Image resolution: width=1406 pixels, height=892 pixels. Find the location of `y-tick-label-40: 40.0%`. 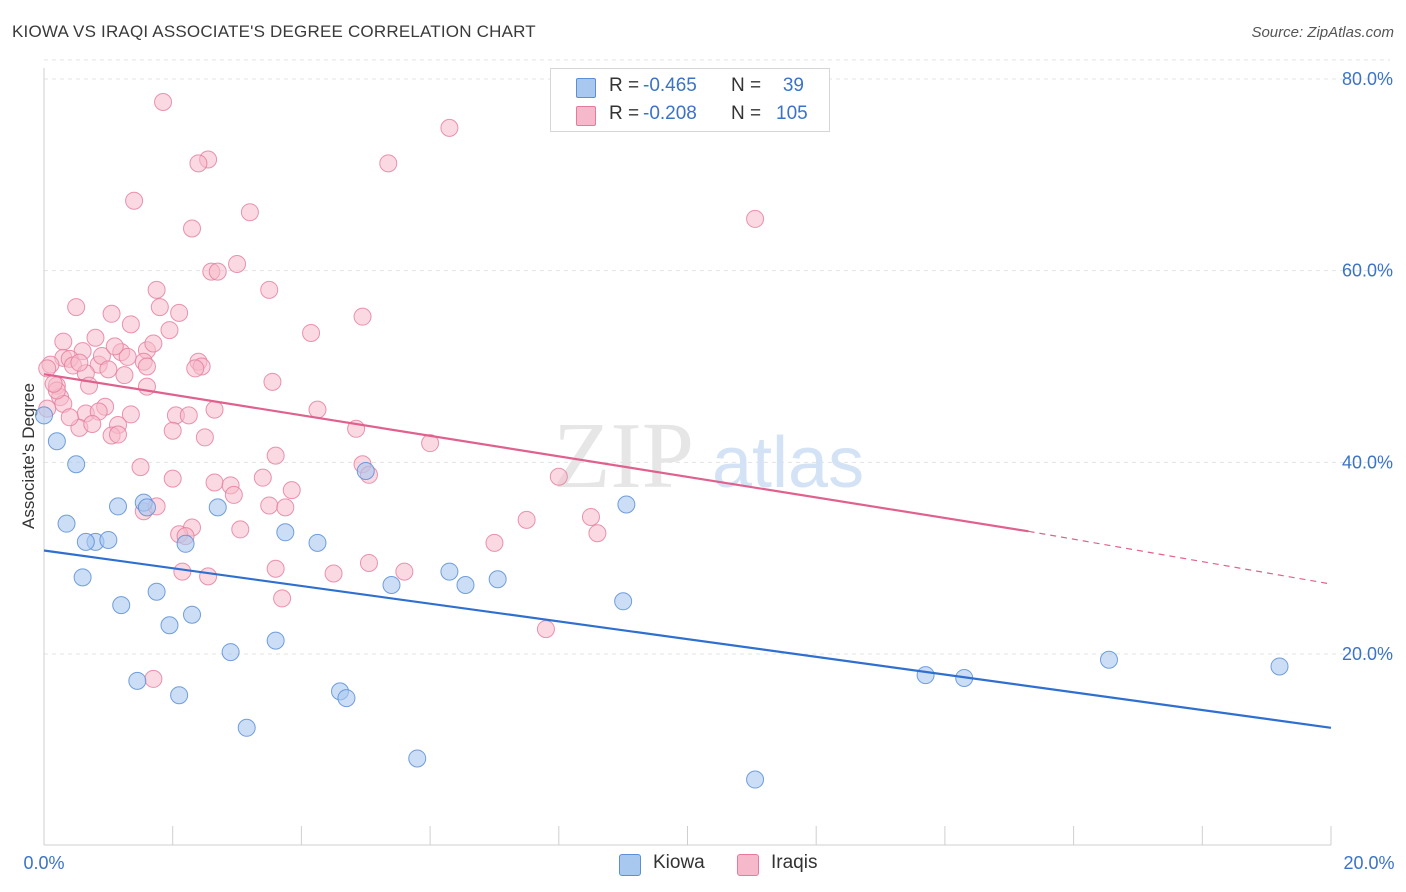

y-tick-label-40: 40.0% is located at coordinates (1367, 462).